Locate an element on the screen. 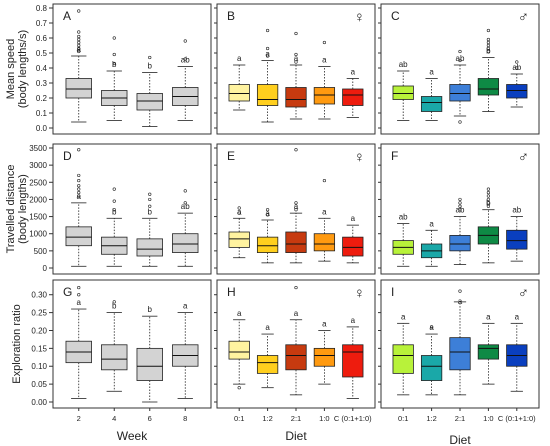 This screenshot has height=446, width=550. x-tick-label: 4 is located at coordinates (114, 418).